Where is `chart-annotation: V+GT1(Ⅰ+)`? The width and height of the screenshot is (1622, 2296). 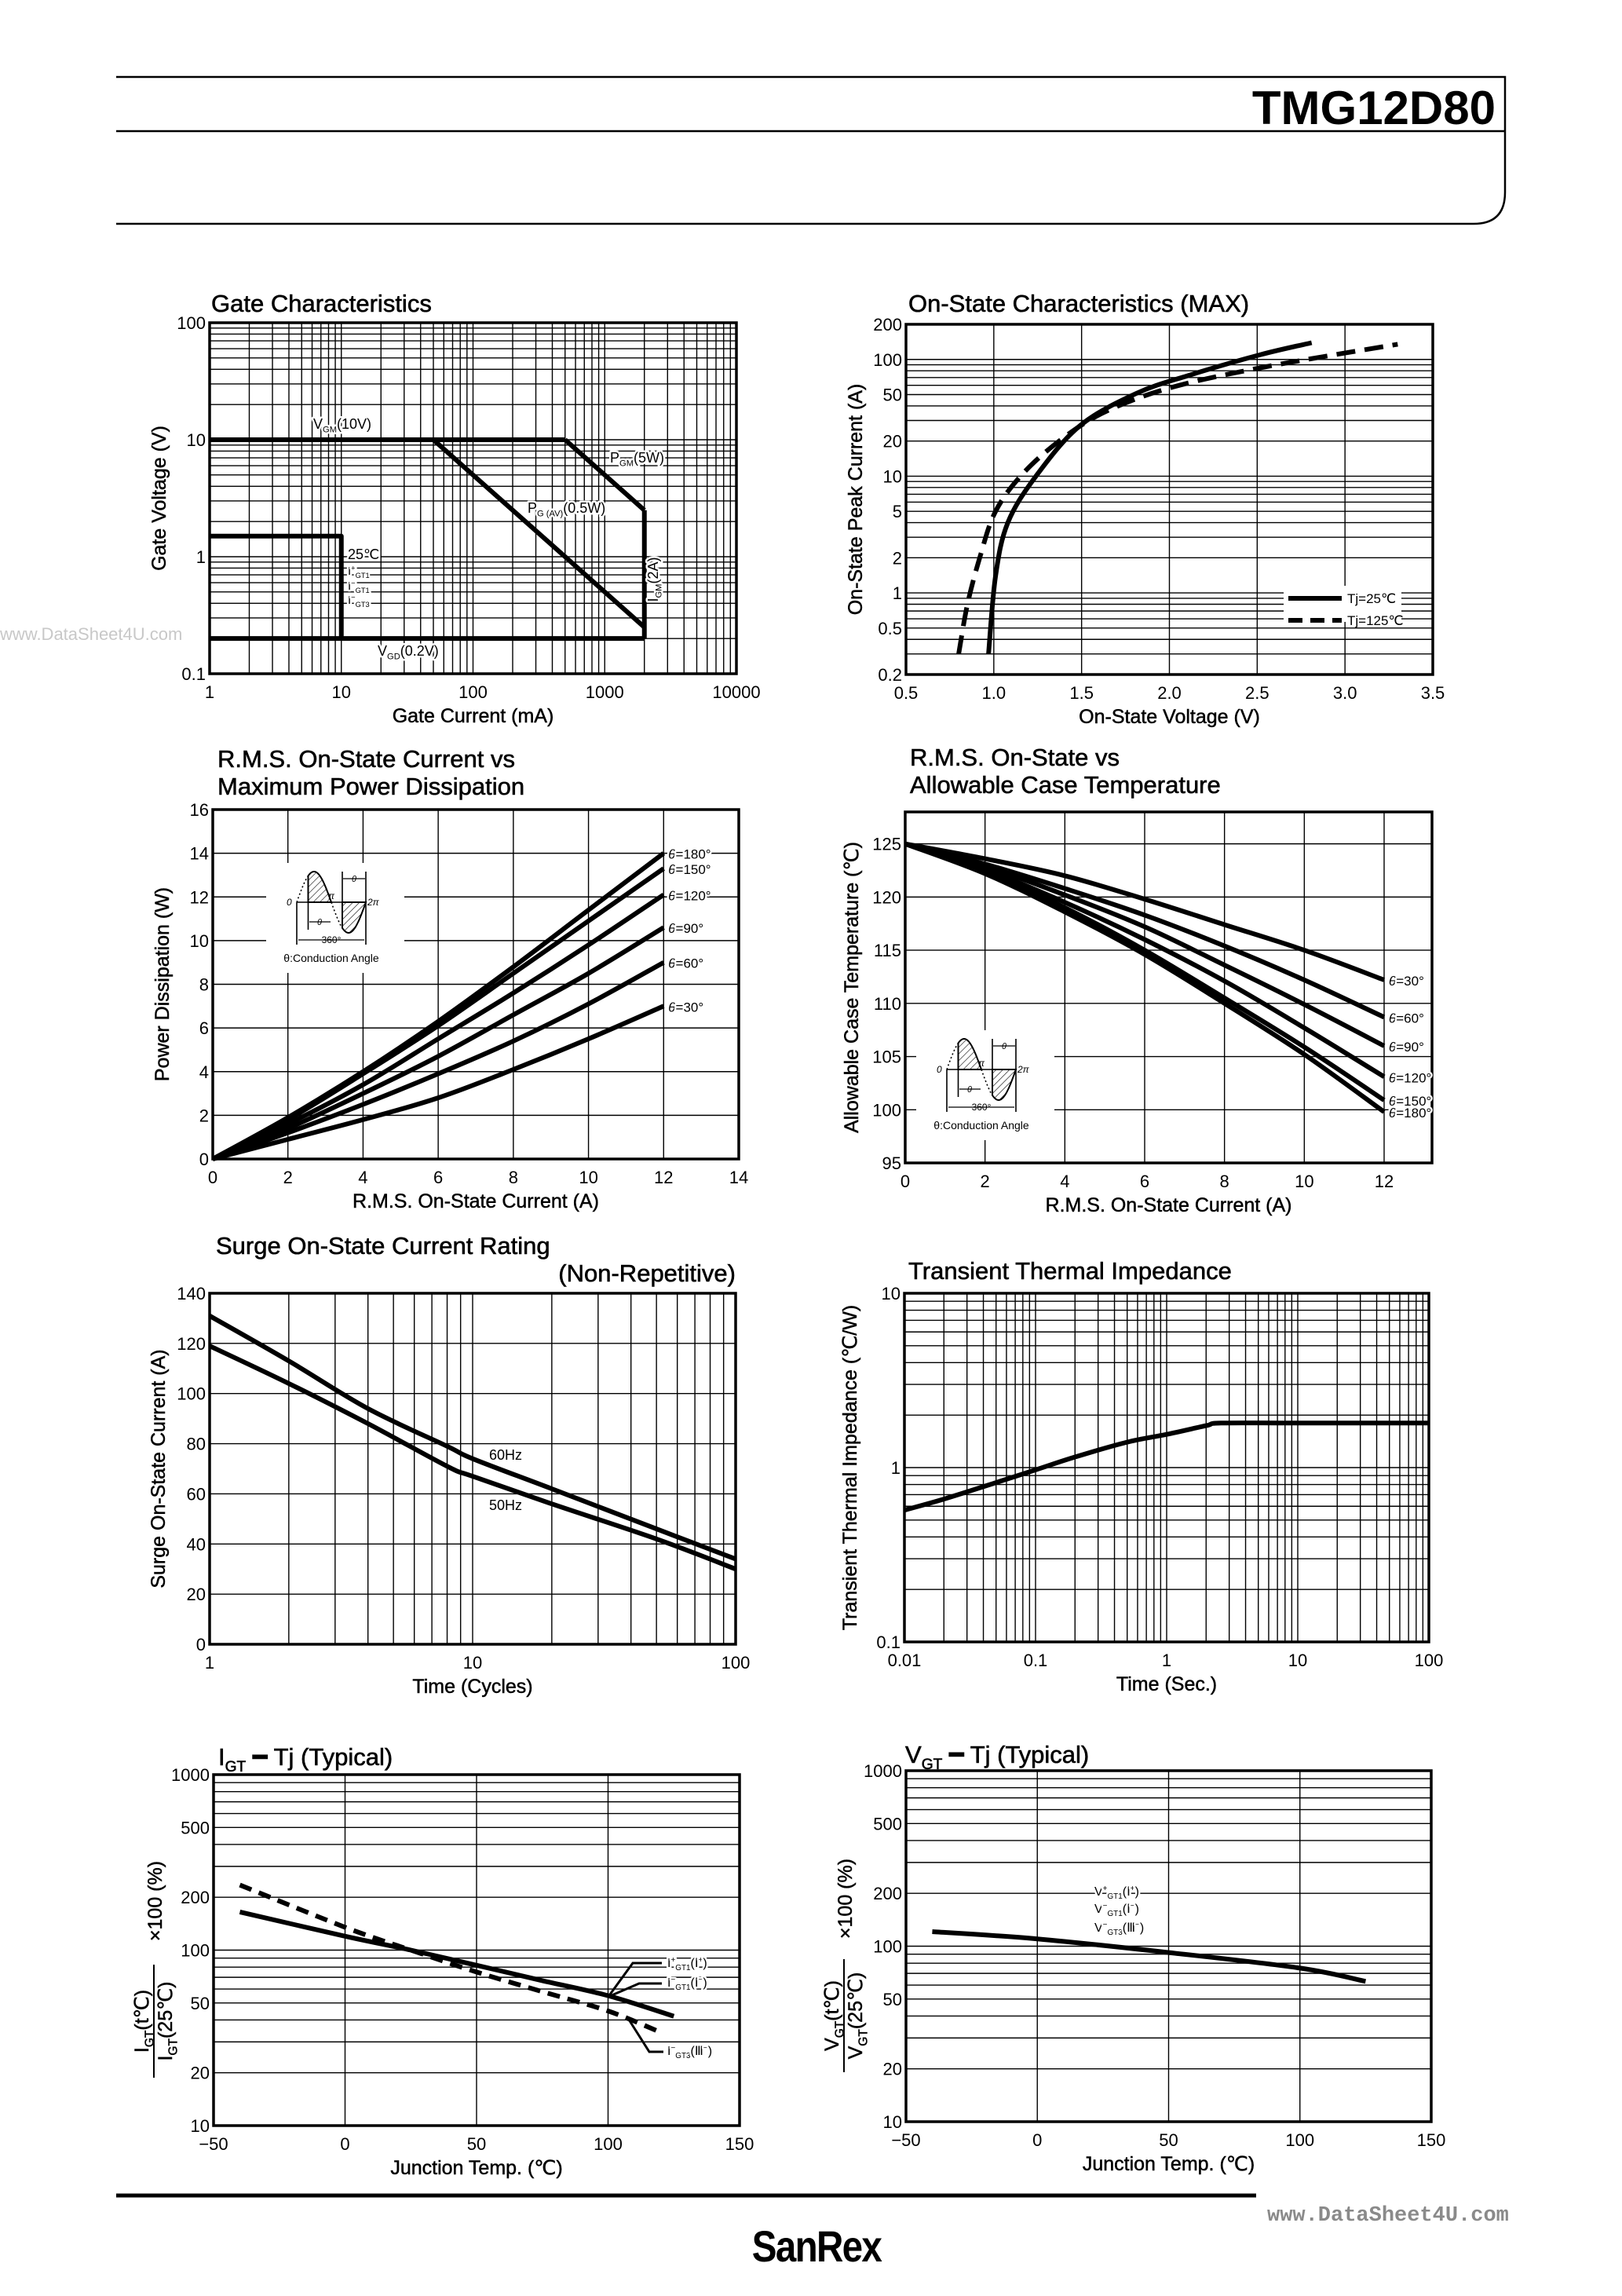 chart-annotation: V+GT1(Ⅰ+) is located at coordinates (1116, 1893).